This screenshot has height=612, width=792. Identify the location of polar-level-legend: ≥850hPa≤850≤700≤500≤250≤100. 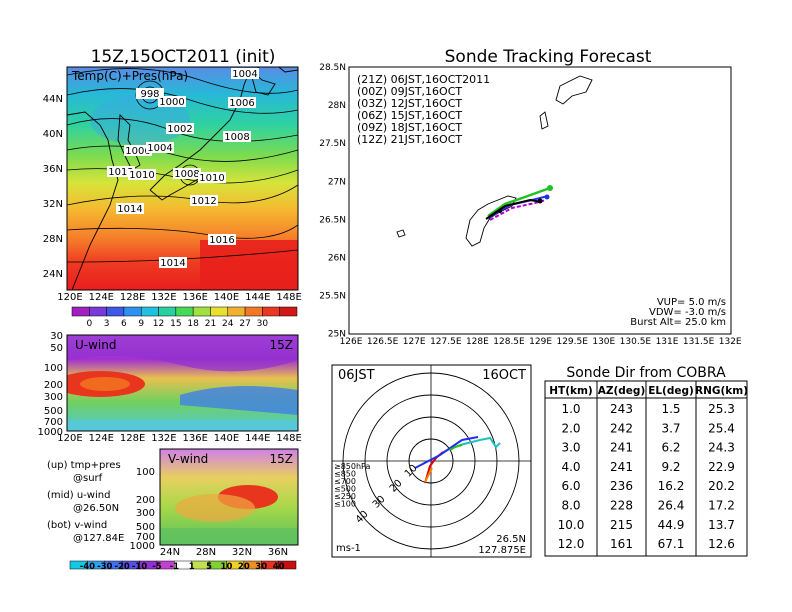
(352, 485).